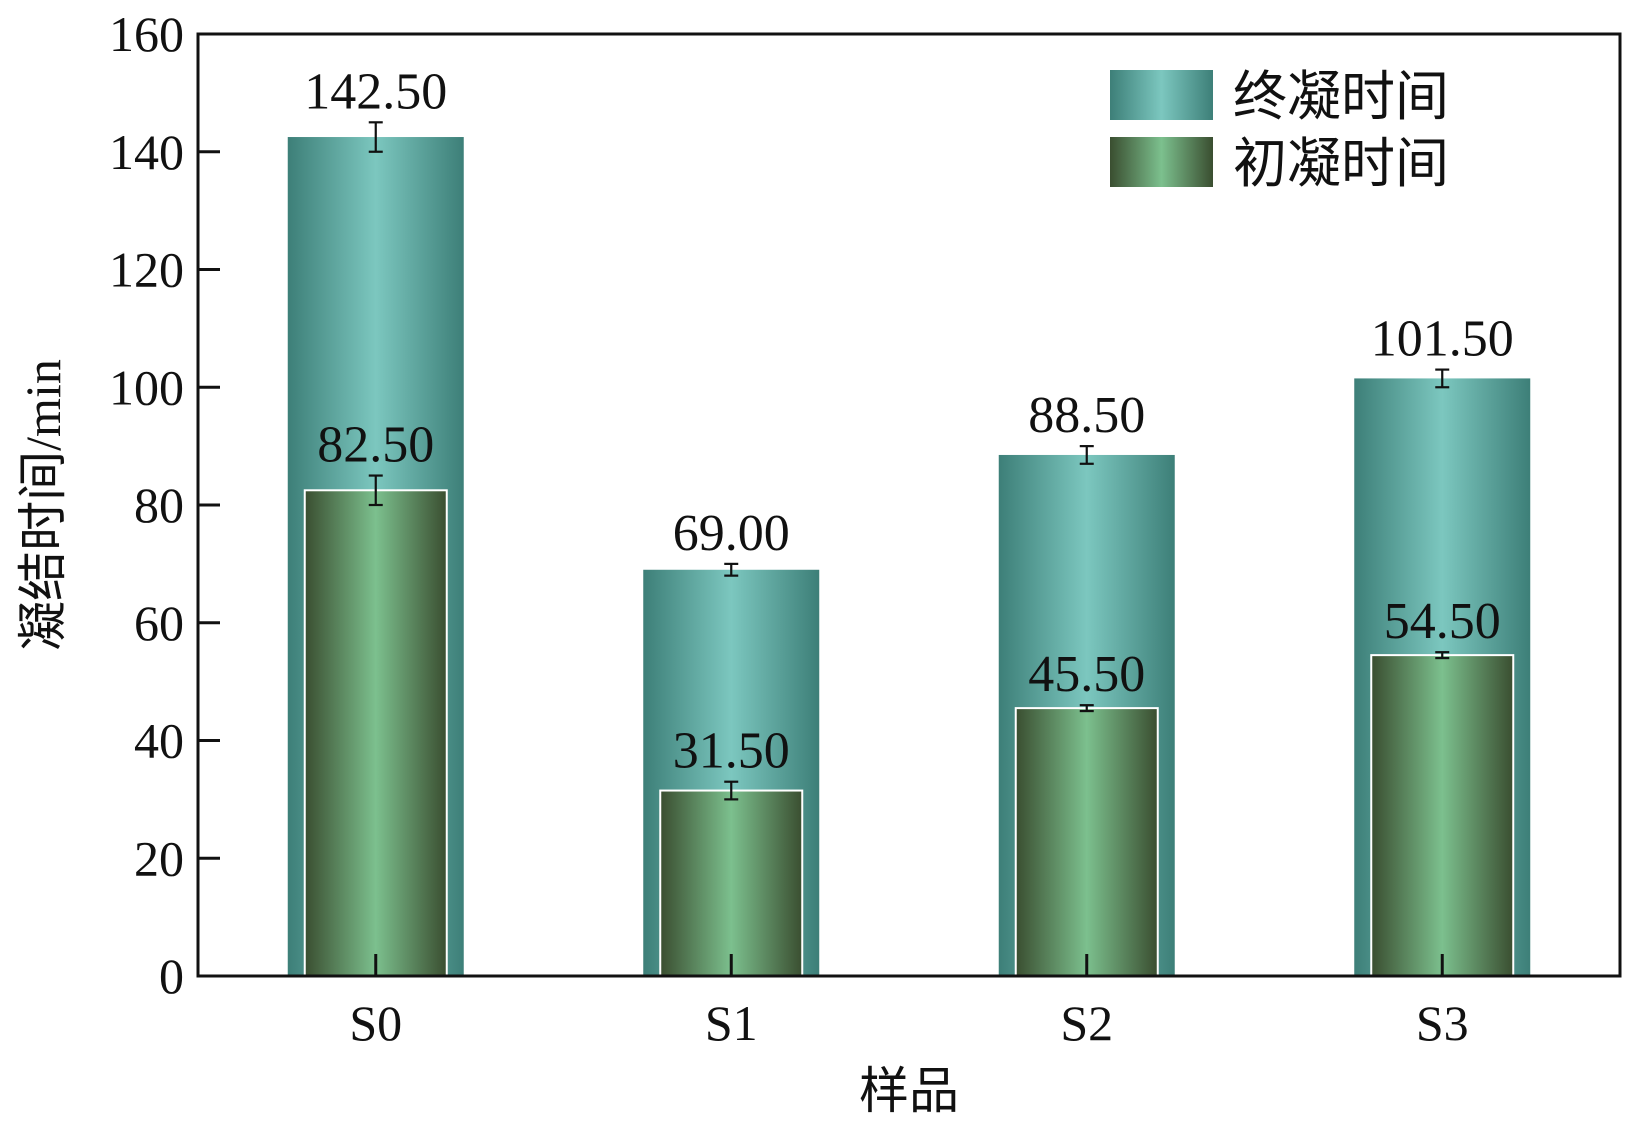 The height and width of the screenshot is (1134, 1628). I want to click on legend: 终凝时间 初凝时间, so click(1279, 130).